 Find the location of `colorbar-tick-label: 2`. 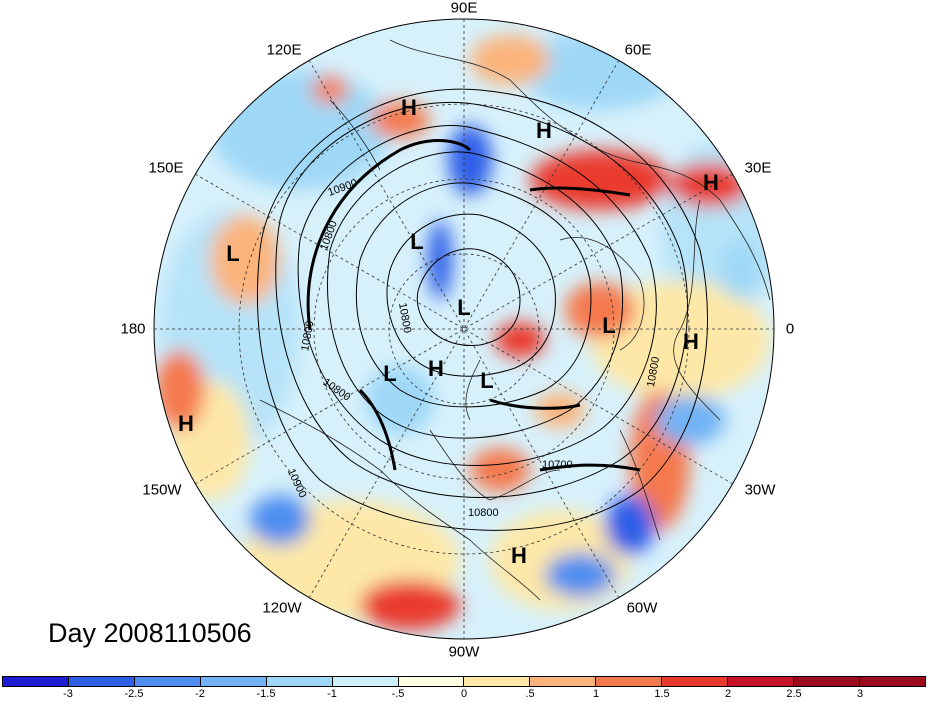

colorbar-tick-label: 2 is located at coordinates (728, 694).